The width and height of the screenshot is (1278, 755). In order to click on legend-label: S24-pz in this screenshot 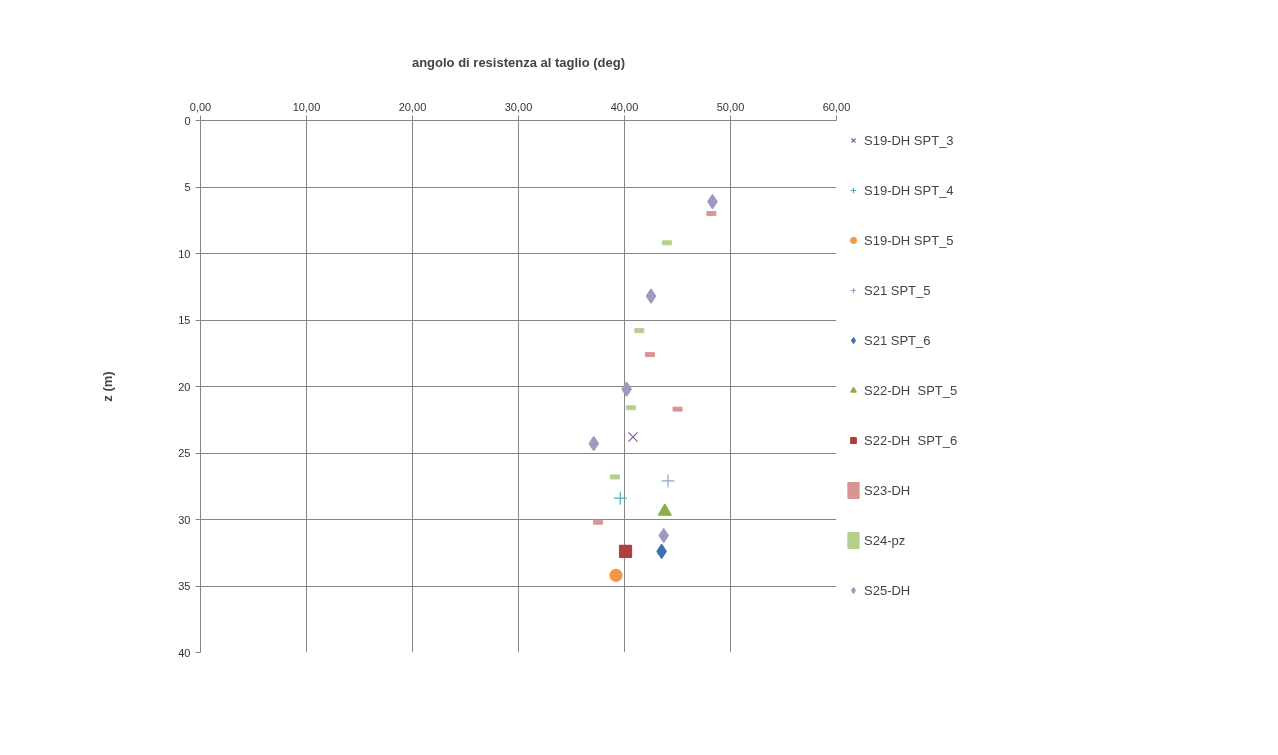, I will do `click(885, 540)`.